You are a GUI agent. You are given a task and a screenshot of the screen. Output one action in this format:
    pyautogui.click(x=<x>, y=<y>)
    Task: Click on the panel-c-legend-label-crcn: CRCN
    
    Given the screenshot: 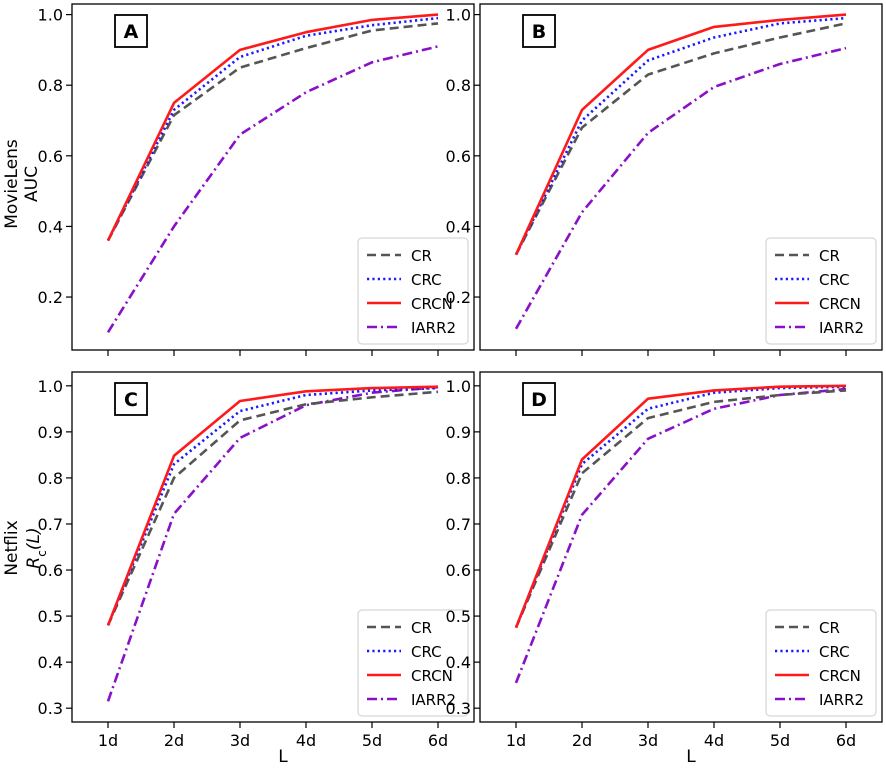 What is the action you would take?
    pyautogui.click(x=432, y=676)
    